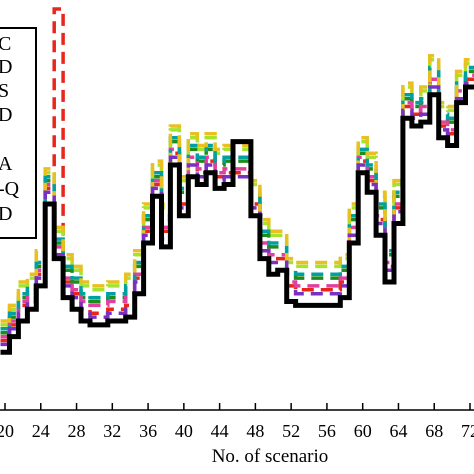  What do you see at coordinates (7, 431) in the screenshot?
I see `x-tick-label: 20` at bounding box center [7, 431].